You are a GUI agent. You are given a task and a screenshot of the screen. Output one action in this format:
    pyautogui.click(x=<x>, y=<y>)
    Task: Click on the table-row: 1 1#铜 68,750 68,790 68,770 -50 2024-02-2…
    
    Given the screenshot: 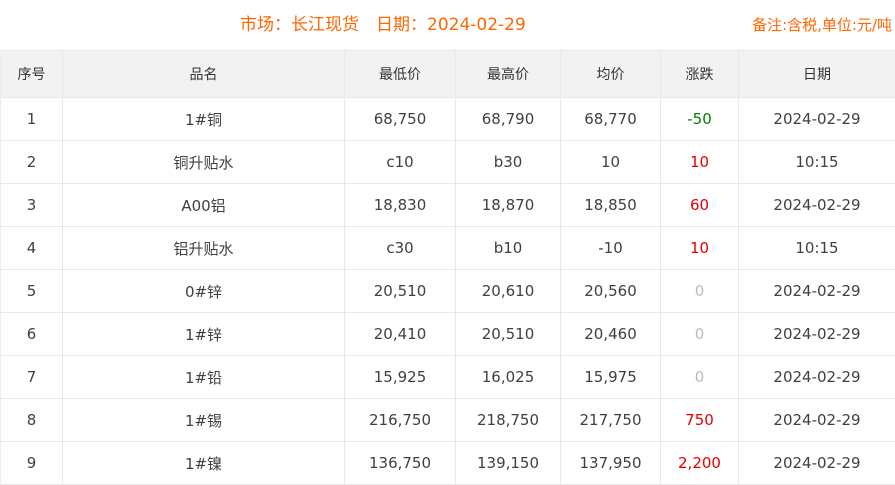 What is the action you would take?
    pyautogui.click(x=447, y=119)
    